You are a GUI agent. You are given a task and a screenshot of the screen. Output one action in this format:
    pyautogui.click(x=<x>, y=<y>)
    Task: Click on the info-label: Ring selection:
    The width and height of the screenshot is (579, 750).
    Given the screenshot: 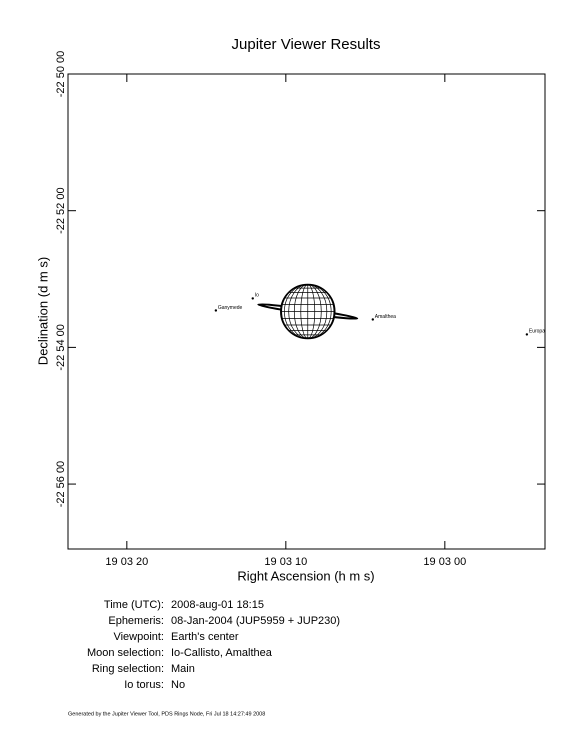 What is the action you would take?
    pyautogui.click(x=128, y=669)
    